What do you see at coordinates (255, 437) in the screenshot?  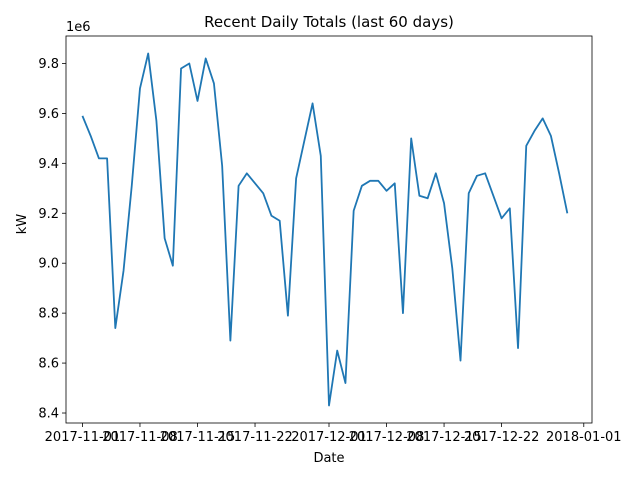 I see `x-tick-label: 2017-11-22` at bounding box center [255, 437].